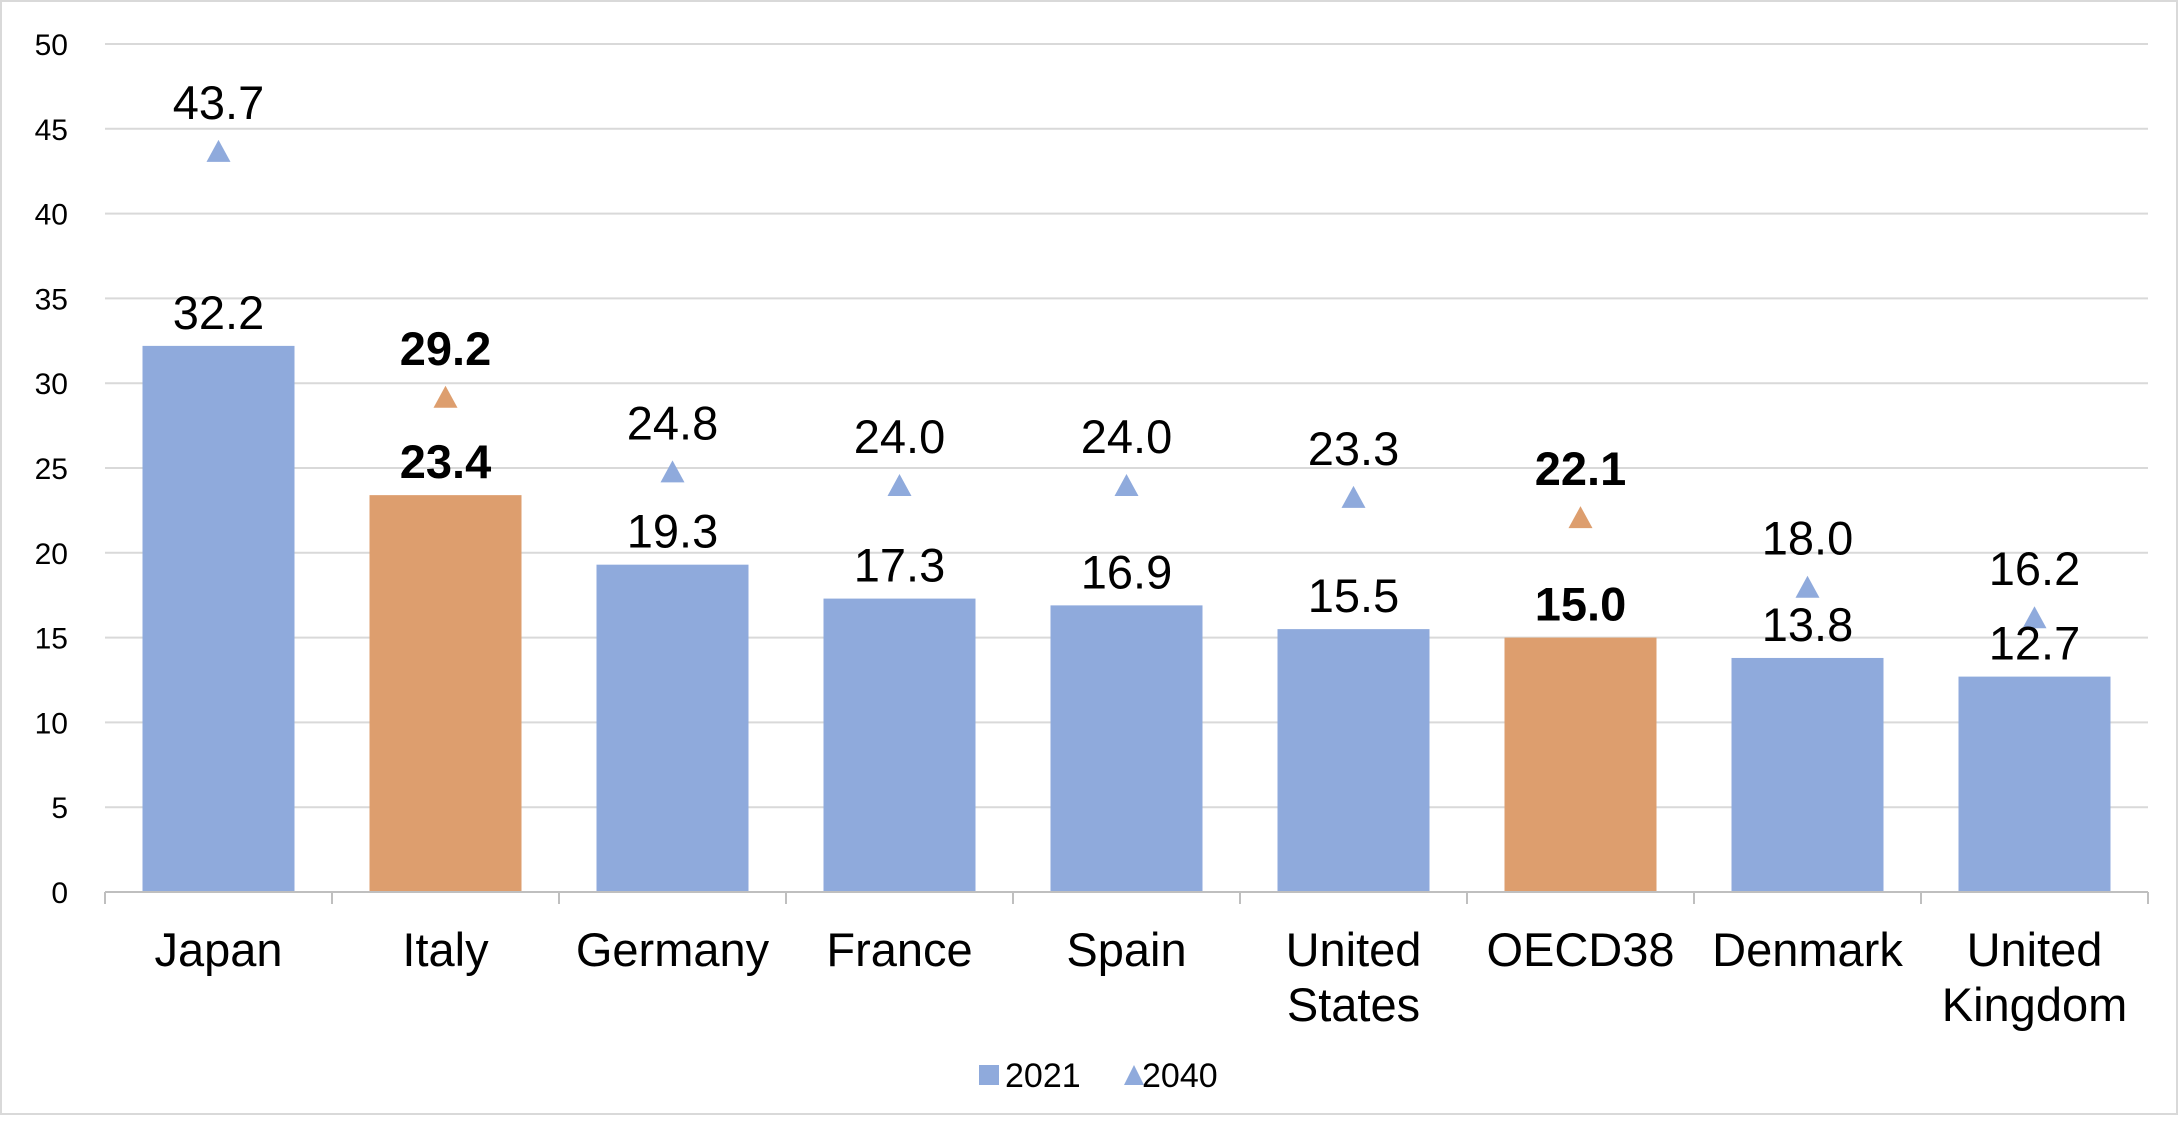 Image resolution: width=2178 pixels, height=1122 pixels. What do you see at coordinates (1180, 1076) in the screenshot?
I see `legend-label-2040: 2040` at bounding box center [1180, 1076].